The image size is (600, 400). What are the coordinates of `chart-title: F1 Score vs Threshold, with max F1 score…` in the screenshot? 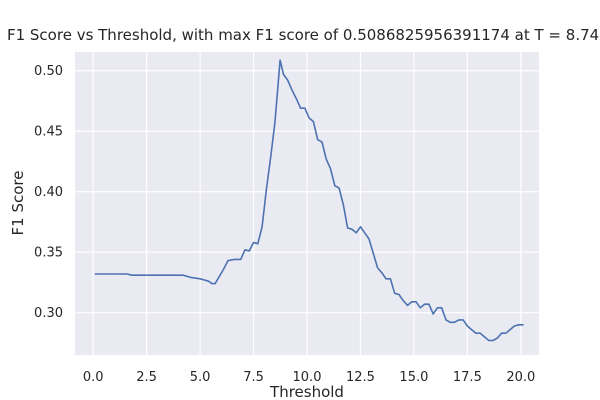 It's located at (303, 35).